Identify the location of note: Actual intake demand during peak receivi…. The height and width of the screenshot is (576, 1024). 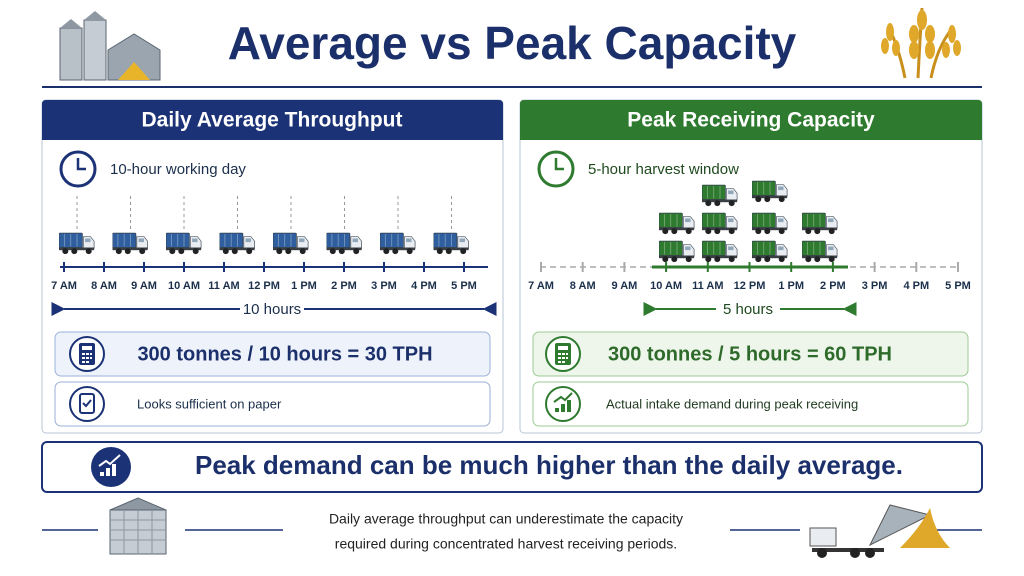
(732, 403).